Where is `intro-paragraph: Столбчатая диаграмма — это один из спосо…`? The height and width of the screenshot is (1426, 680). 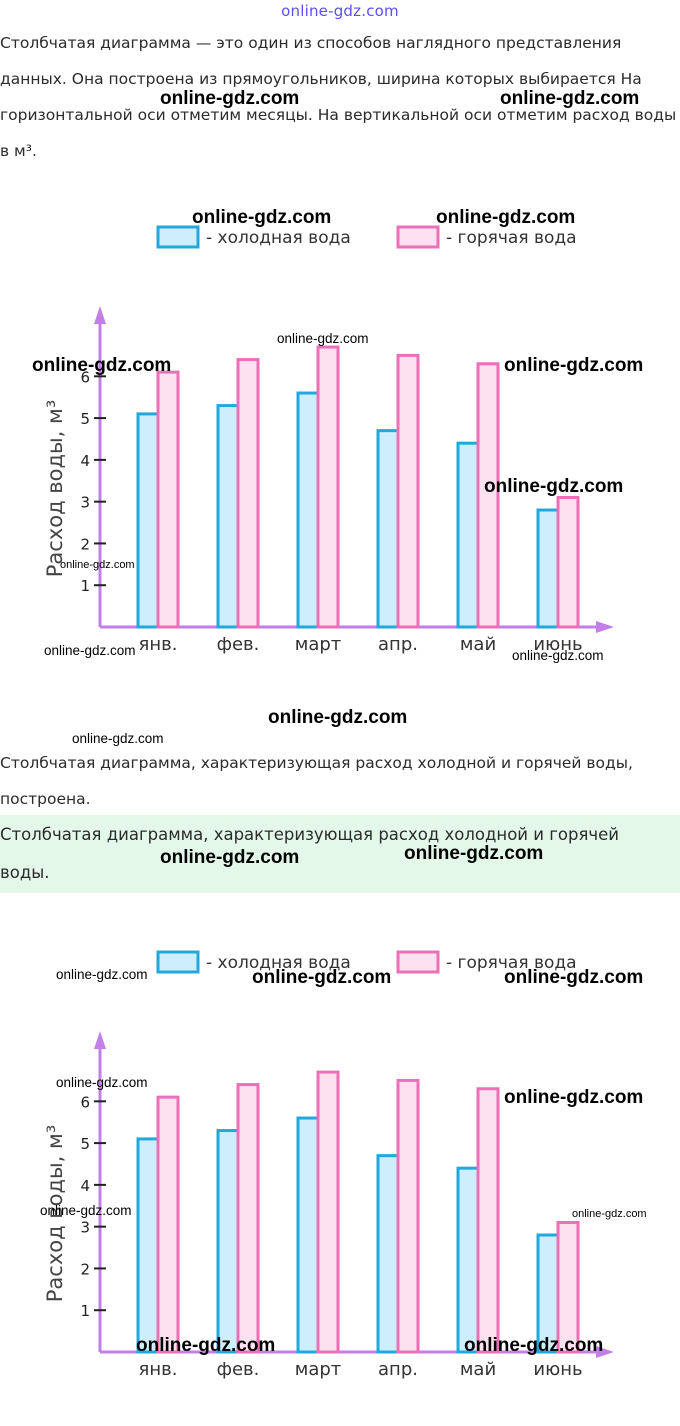 intro-paragraph: Столбчатая диаграмма — это один из спосо… is located at coordinates (338, 97).